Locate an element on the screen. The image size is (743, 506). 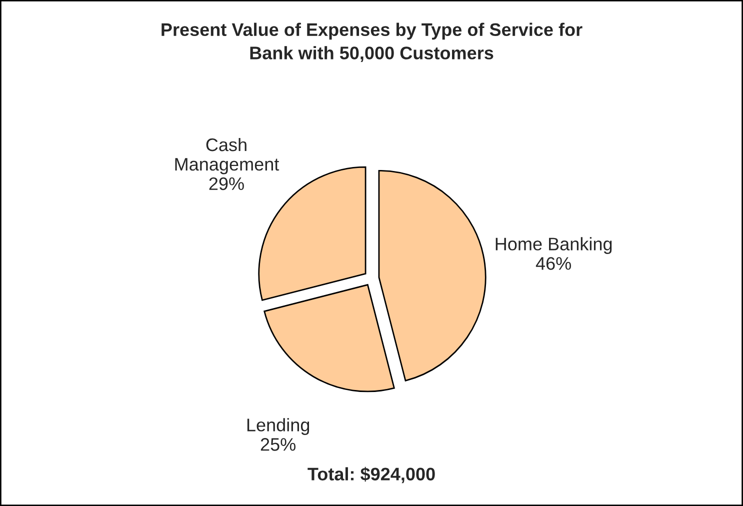
slice-label: Cash Management is located at coordinates (227, 156).